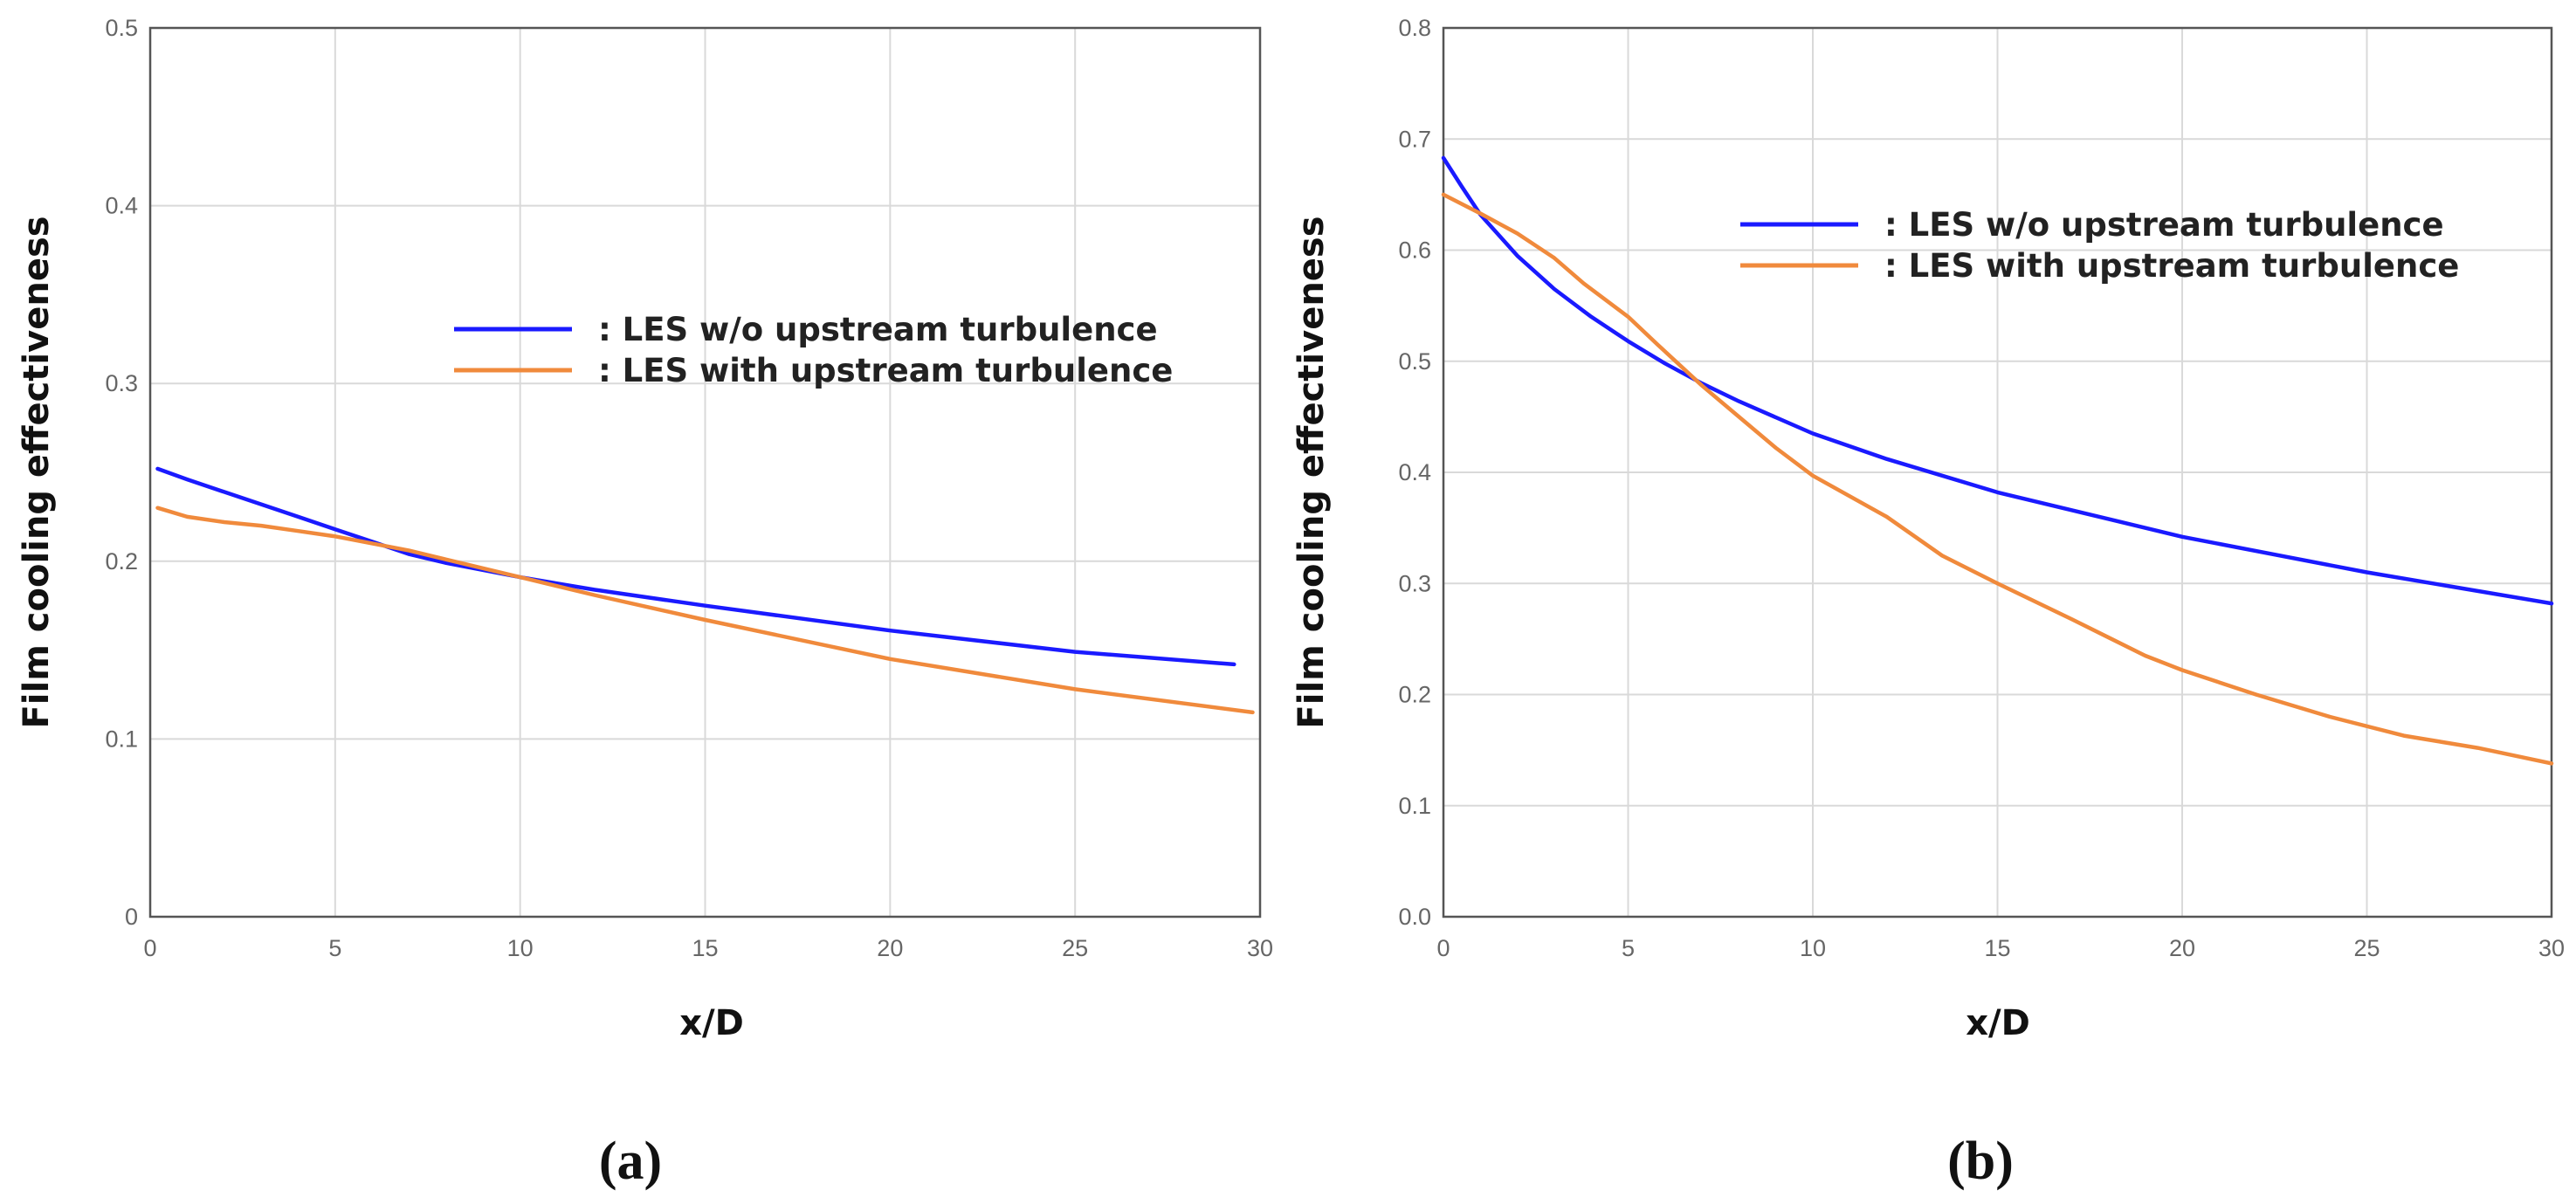  What do you see at coordinates (1414, 28) in the screenshot?
I see `chart-b-y-tick-label: 0.8` at bounding box center [1414, 28].